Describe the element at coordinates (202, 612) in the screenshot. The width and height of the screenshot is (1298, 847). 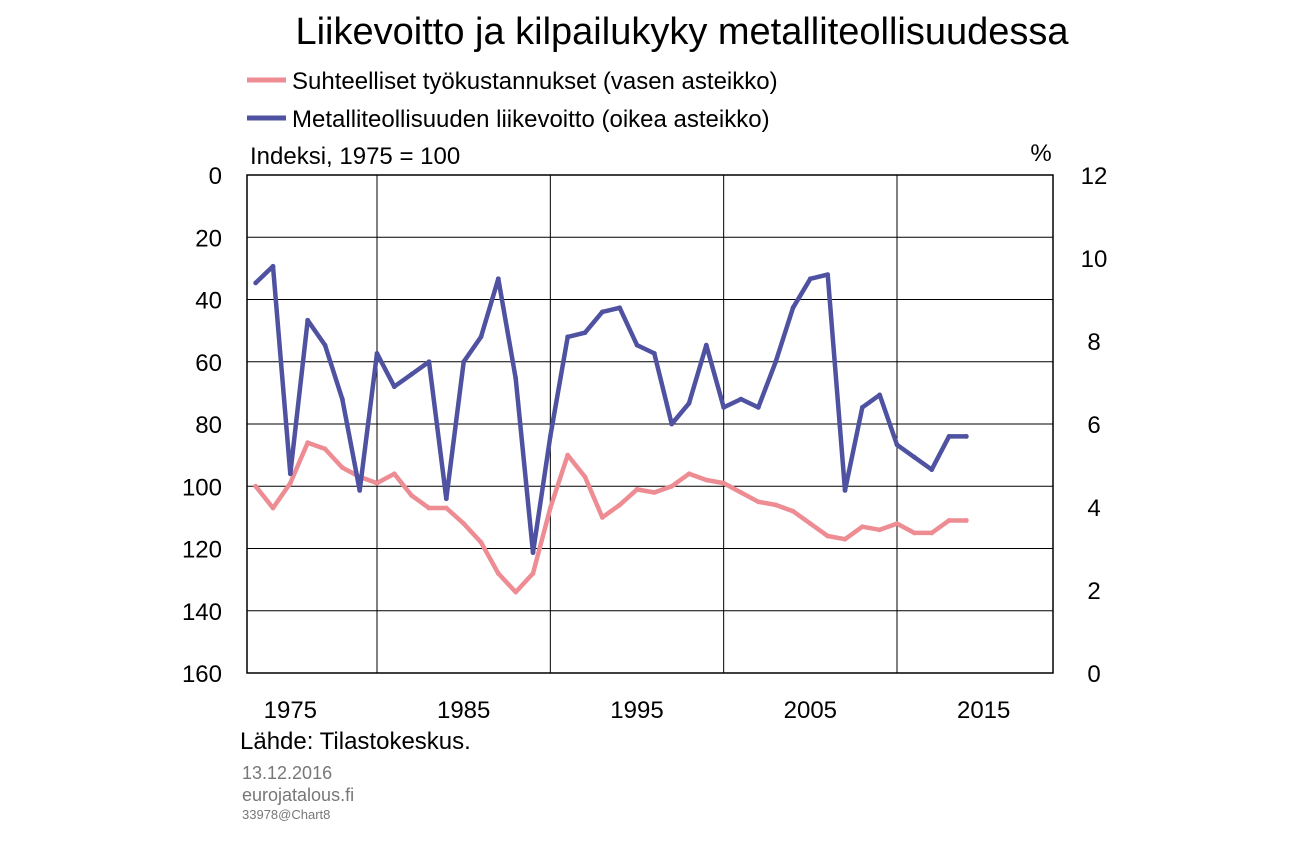
I see `left-tick-label: 140` at that location.